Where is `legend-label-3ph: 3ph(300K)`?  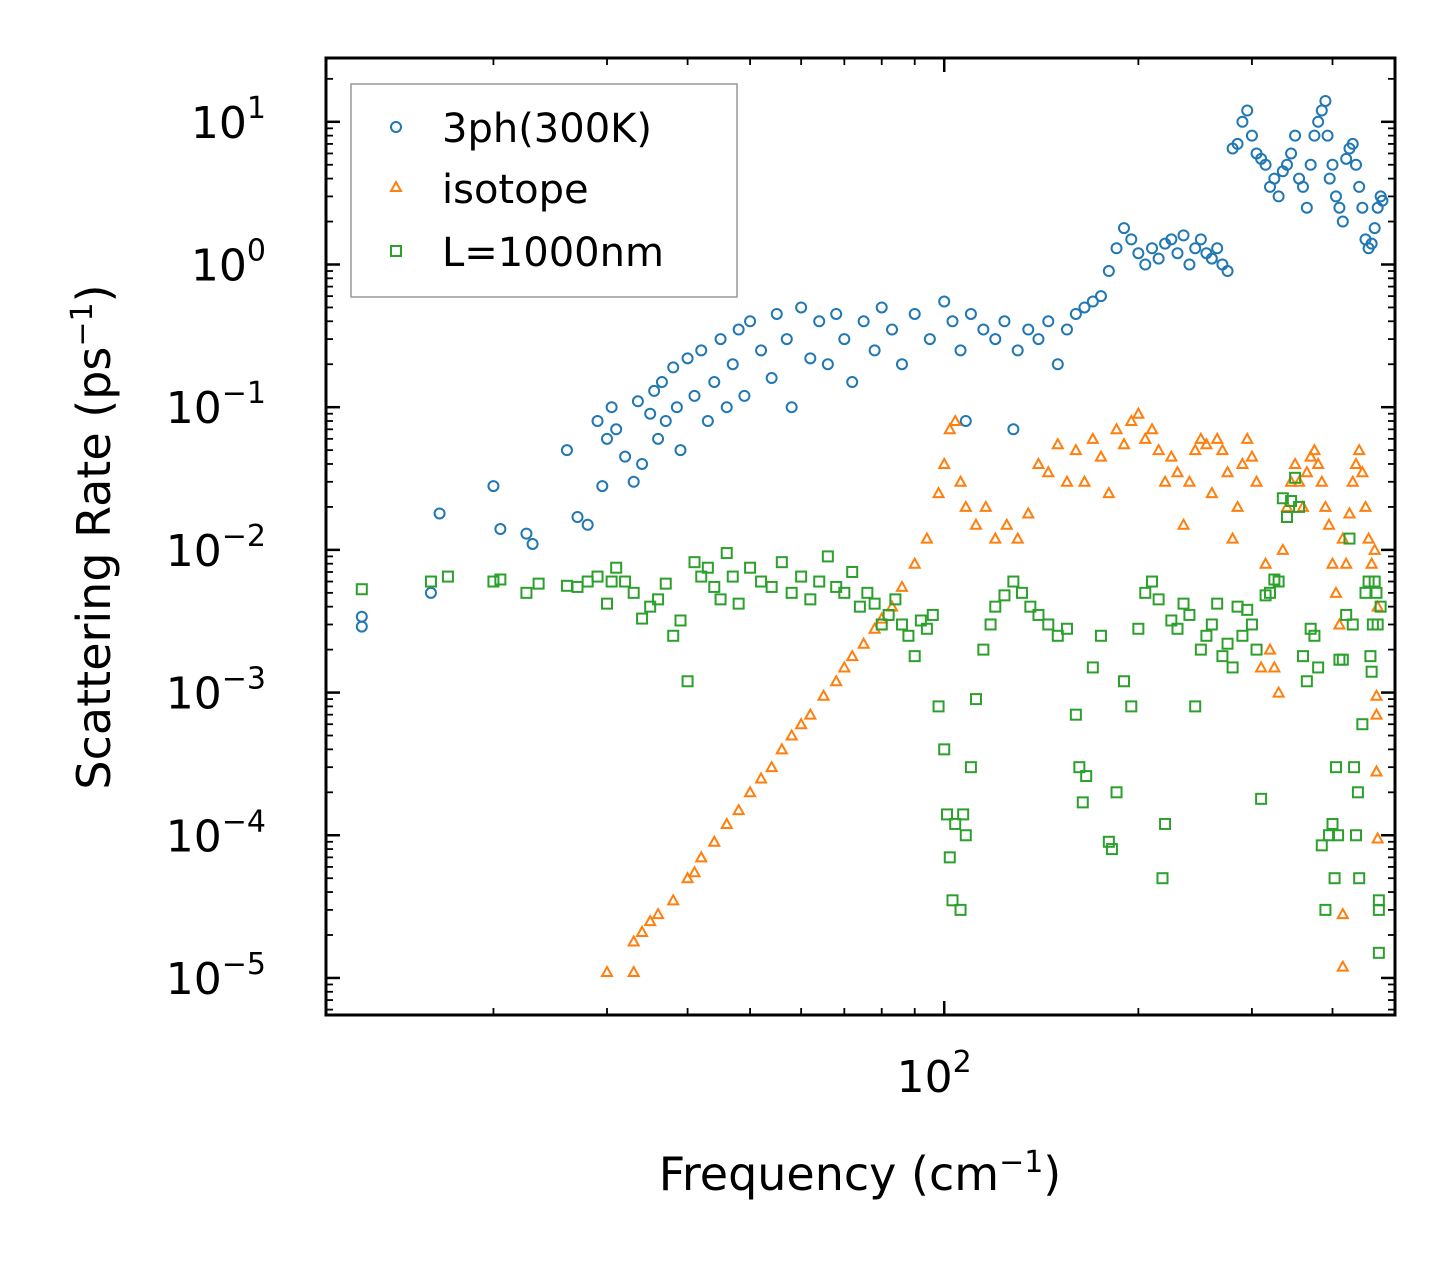
legend-label-3ph: 3ph(300K) is located at coordinates (547, 129).